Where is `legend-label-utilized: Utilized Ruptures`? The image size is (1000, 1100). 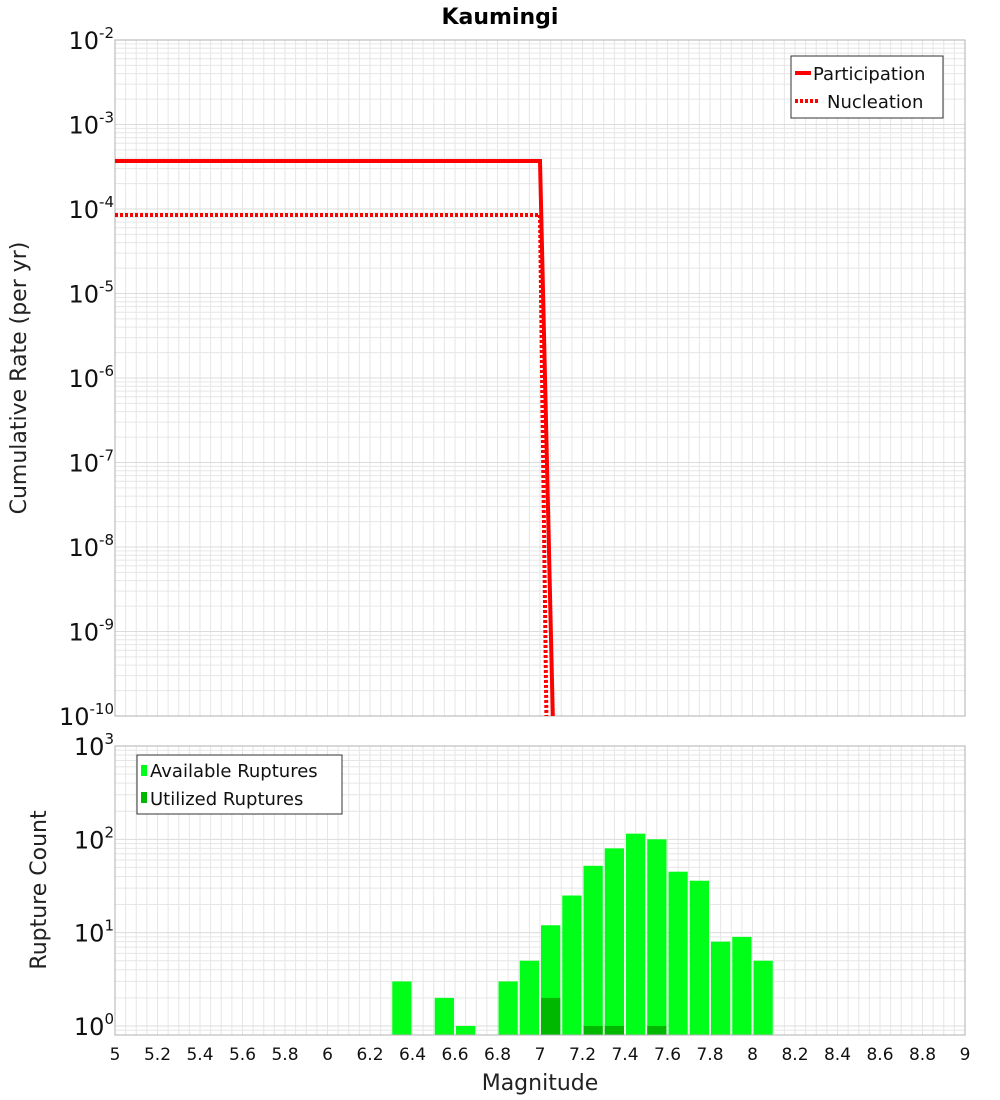
legend-label-utilized: Utilized Ruptures is located at coordinates (226, 799).